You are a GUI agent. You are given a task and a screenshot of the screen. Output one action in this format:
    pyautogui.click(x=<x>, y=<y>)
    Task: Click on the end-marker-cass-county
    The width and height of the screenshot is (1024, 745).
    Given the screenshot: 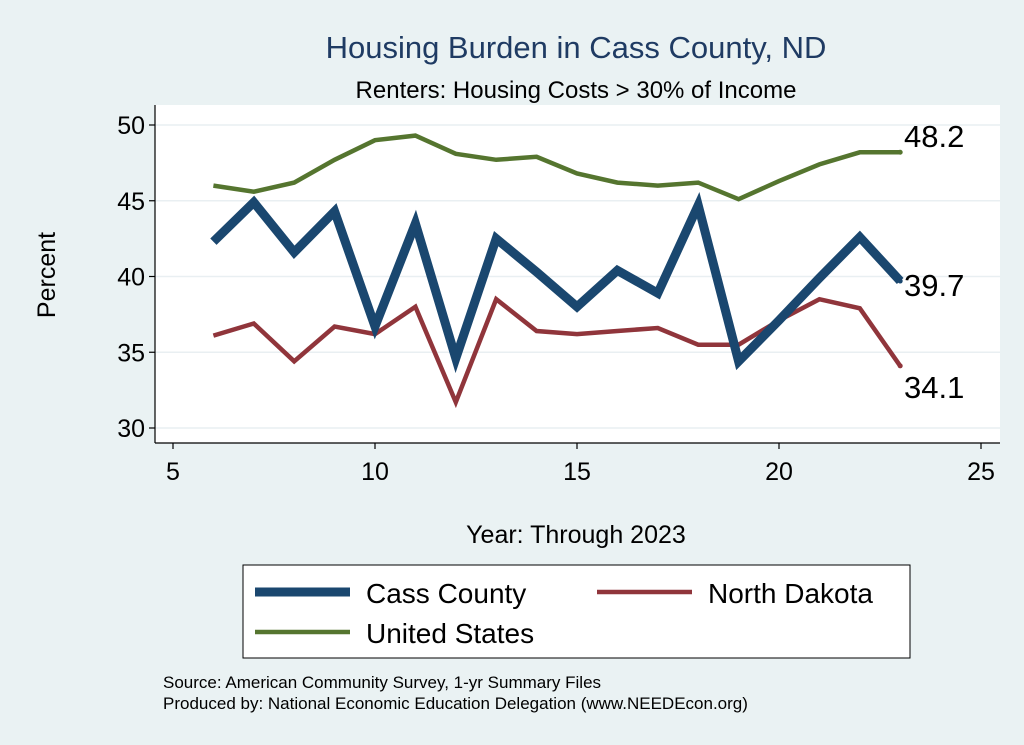 What is the action you would take?
    pyautogui.click(x=900, y=281)
    